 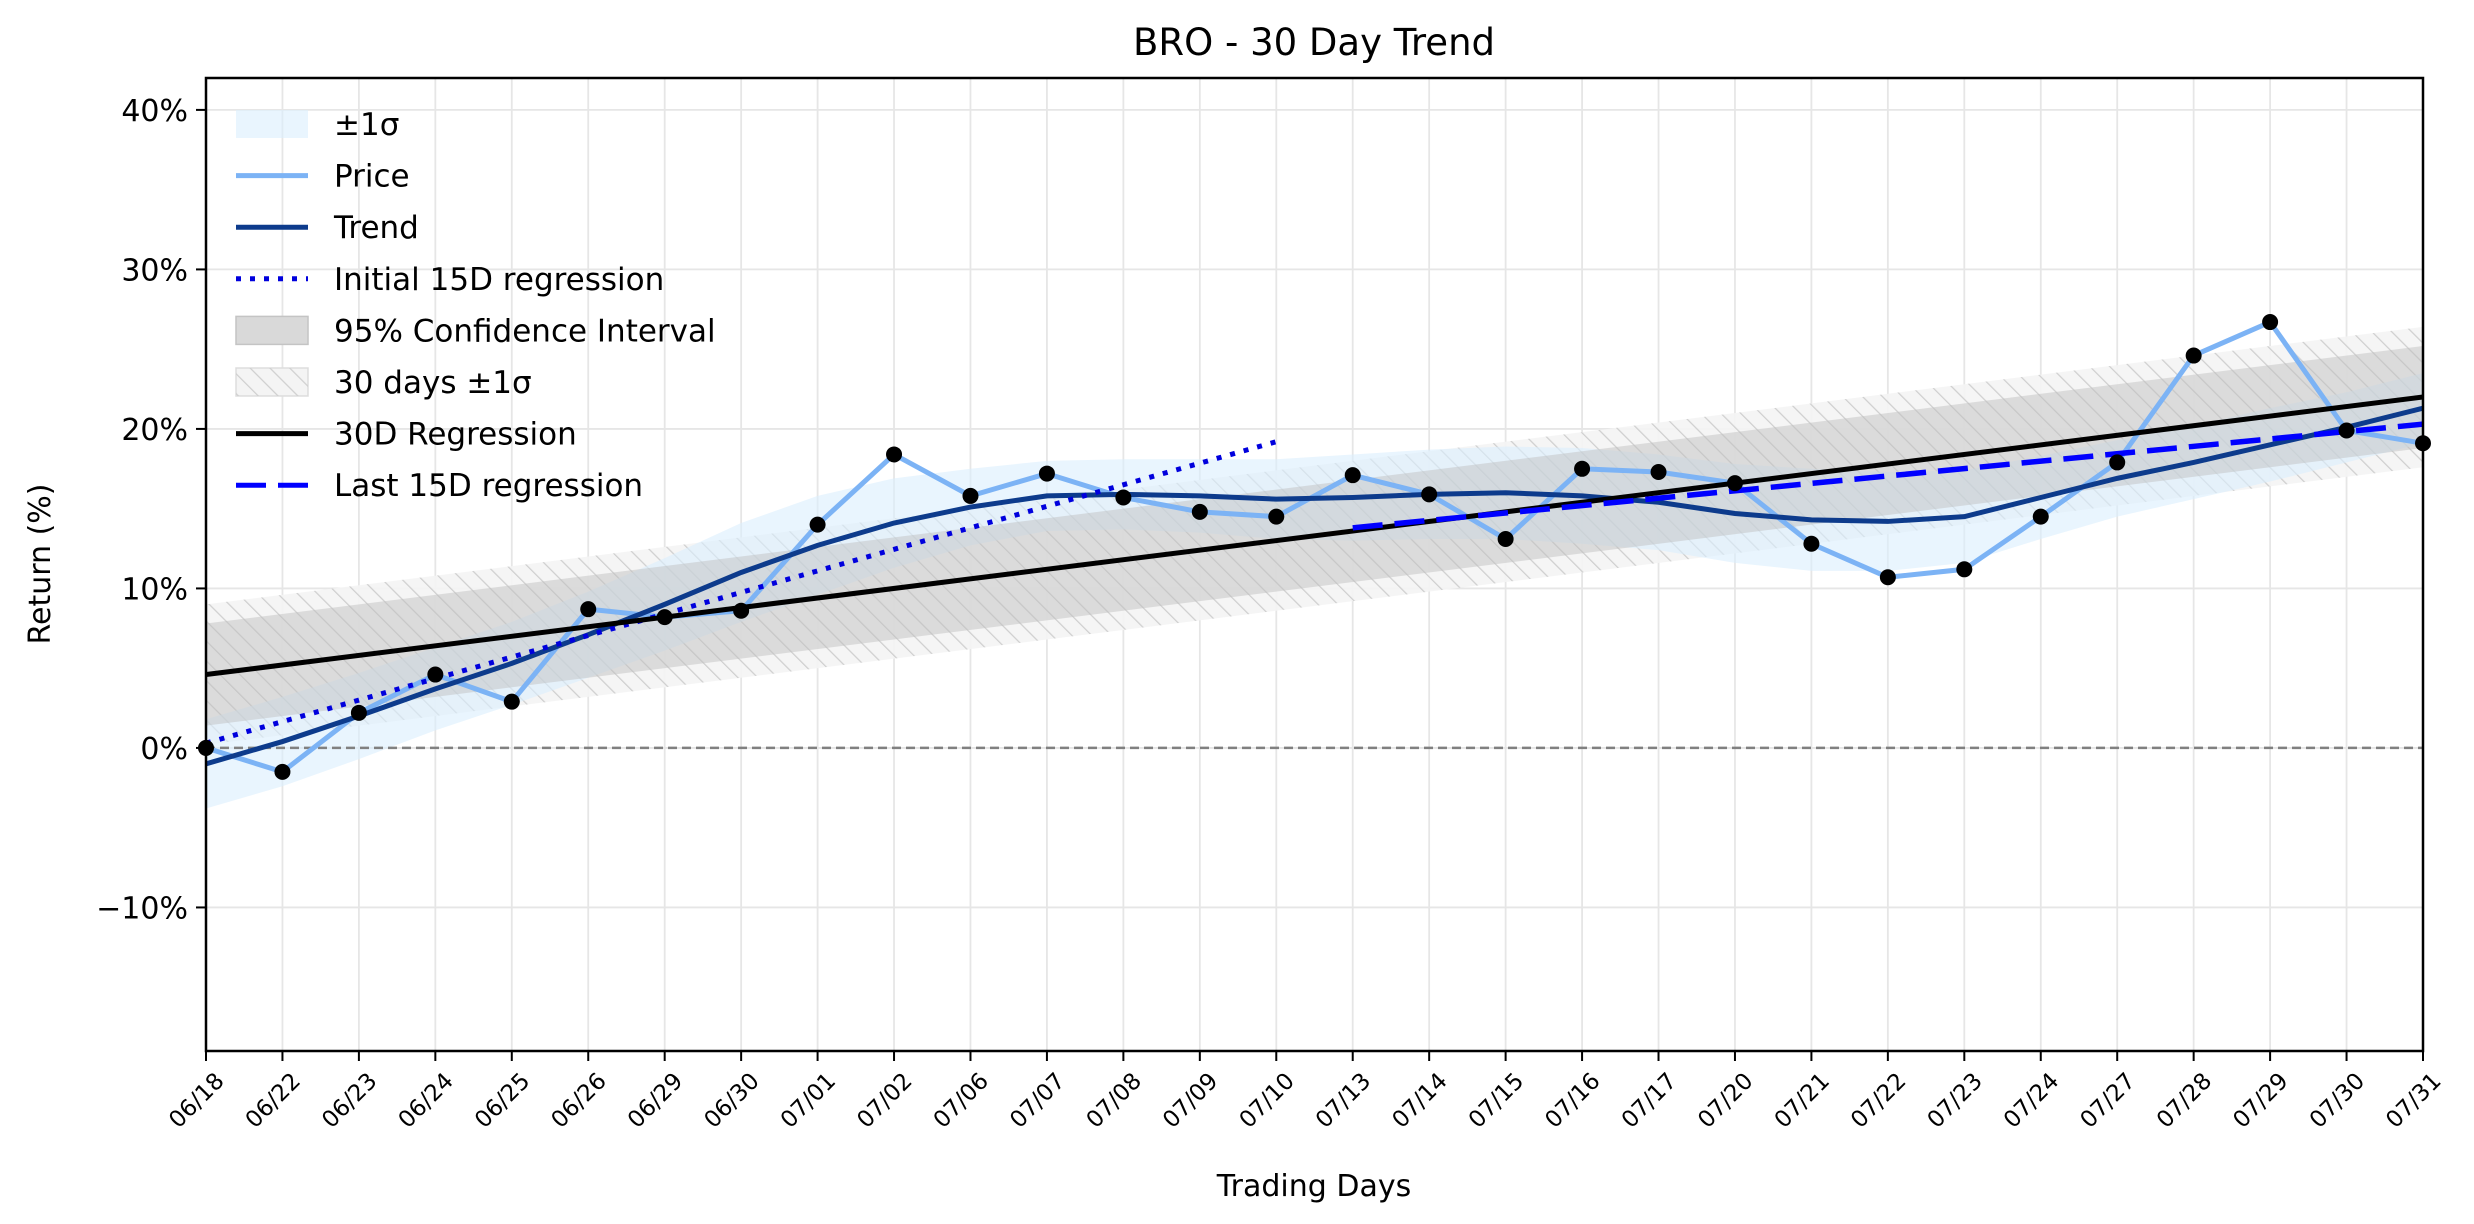 What do you see at coordinates (1887, 476) in the screenshot?
I see `series-last-15d-regression` at bounding box center [1887, 476].